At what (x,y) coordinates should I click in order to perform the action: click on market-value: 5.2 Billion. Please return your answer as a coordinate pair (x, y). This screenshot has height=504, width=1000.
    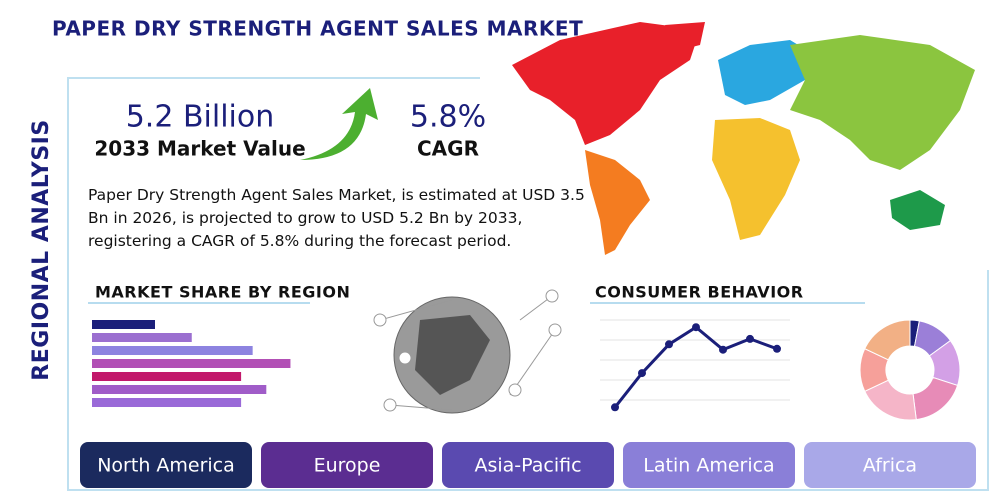
    Looking at the image, I should click on (200, 117).